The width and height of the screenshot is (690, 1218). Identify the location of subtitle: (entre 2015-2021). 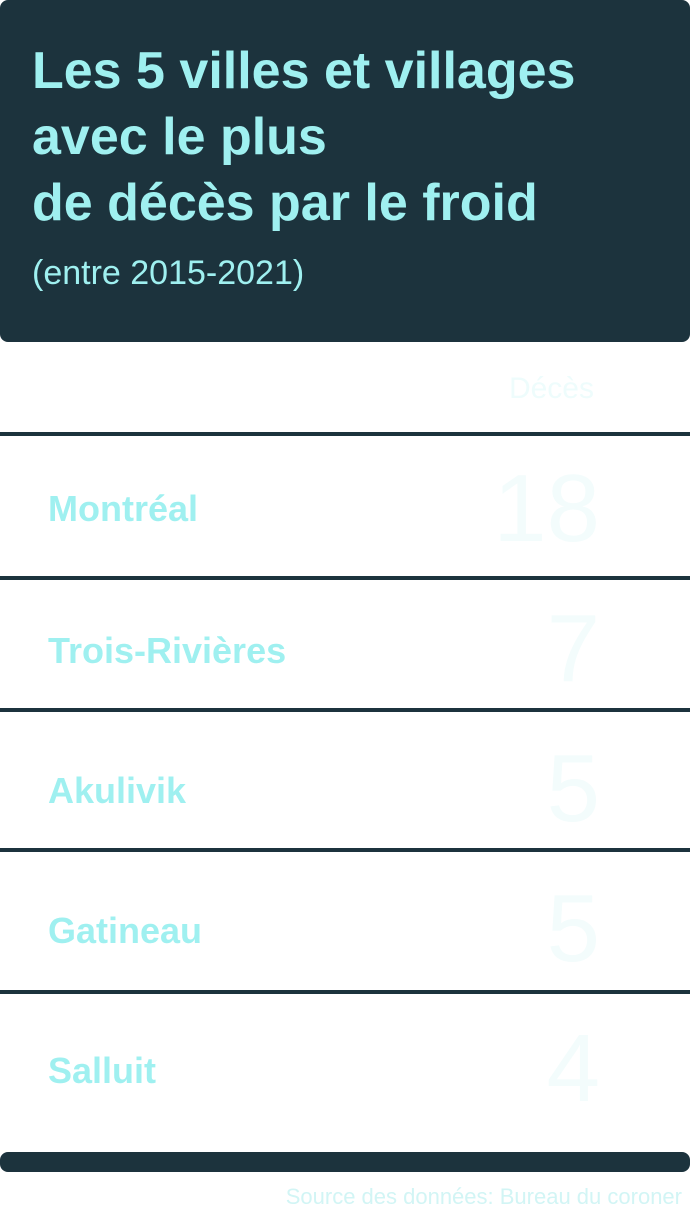
(168, 273).